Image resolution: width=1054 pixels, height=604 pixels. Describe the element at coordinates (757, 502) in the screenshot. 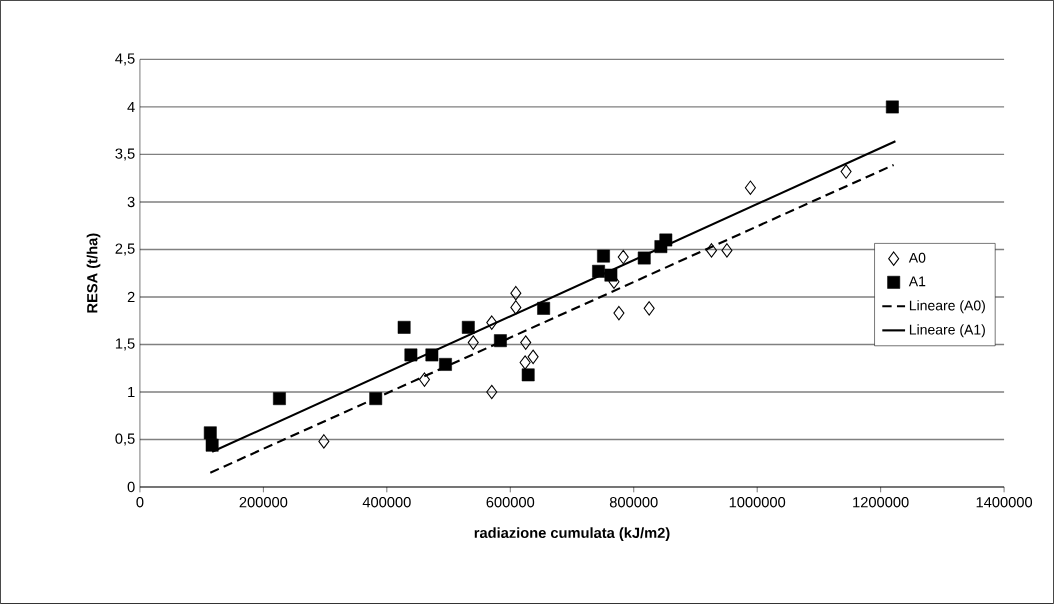

I see `x-tick-label: 1000000` at that location.